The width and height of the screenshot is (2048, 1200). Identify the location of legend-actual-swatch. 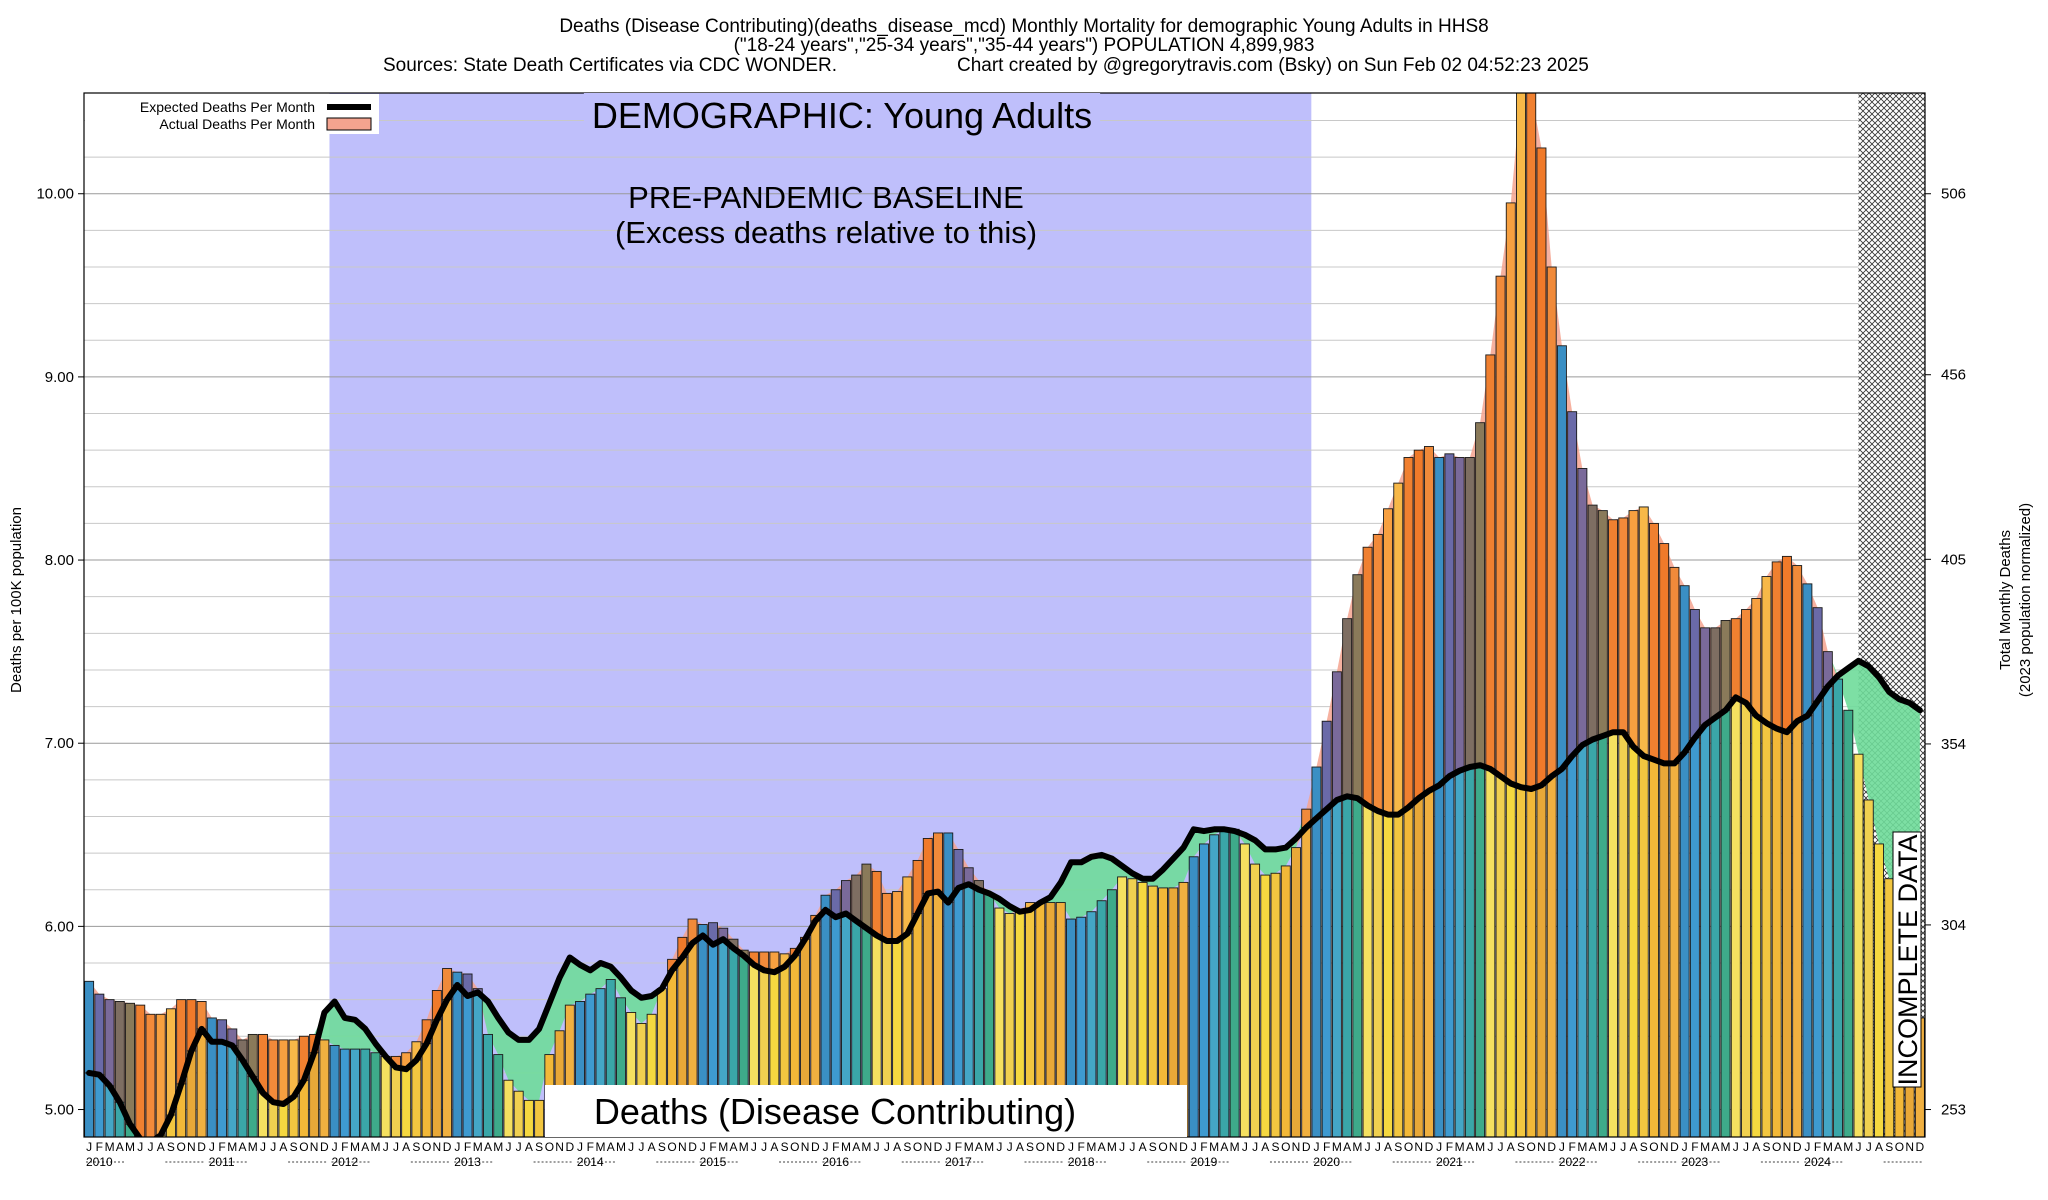
(349, 124).